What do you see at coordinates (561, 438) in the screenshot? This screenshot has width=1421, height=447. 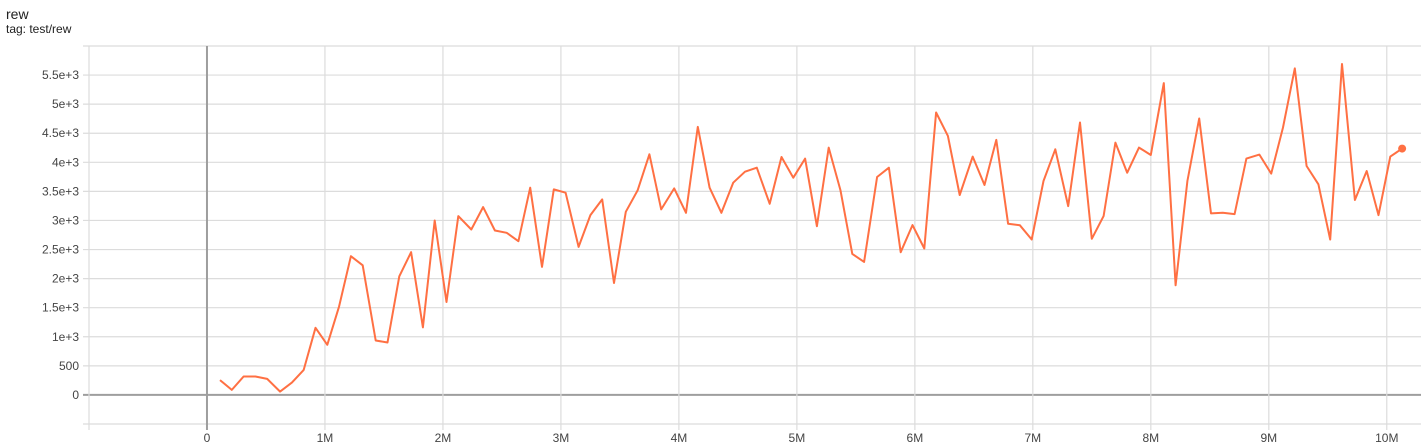 I see `x-tick-label: 3M` at bounding box center [561, 438].